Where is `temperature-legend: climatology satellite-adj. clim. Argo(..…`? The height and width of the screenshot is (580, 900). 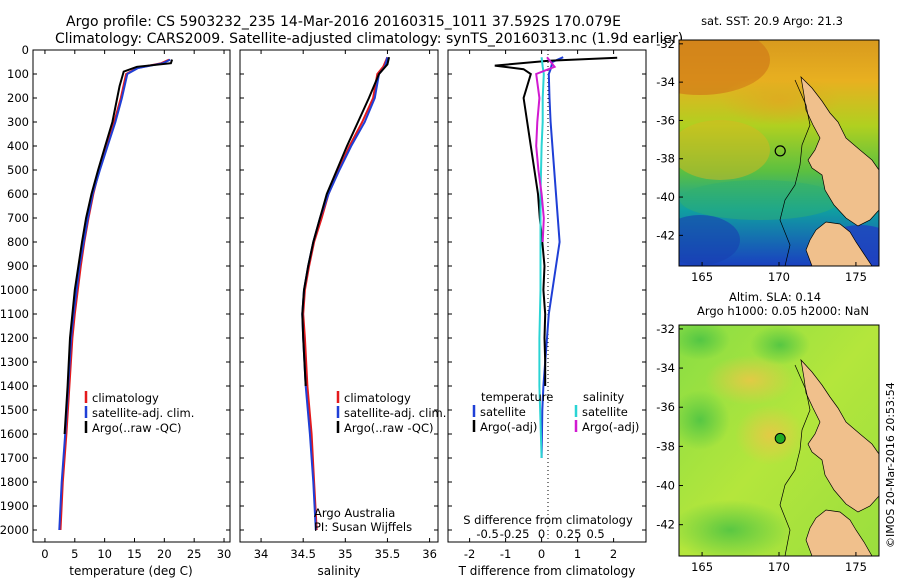 temperature-legend: climatology satellite-adj. clim. Argo(..… is located at coordinates (139, 413).